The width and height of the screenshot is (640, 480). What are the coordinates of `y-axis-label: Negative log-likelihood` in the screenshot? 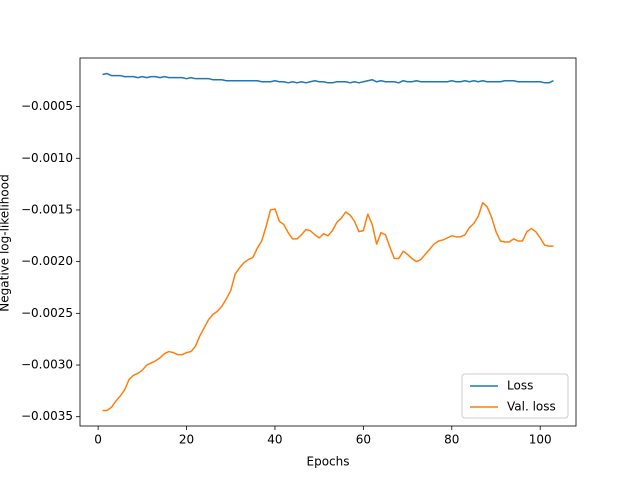 It's located at (6, 242).